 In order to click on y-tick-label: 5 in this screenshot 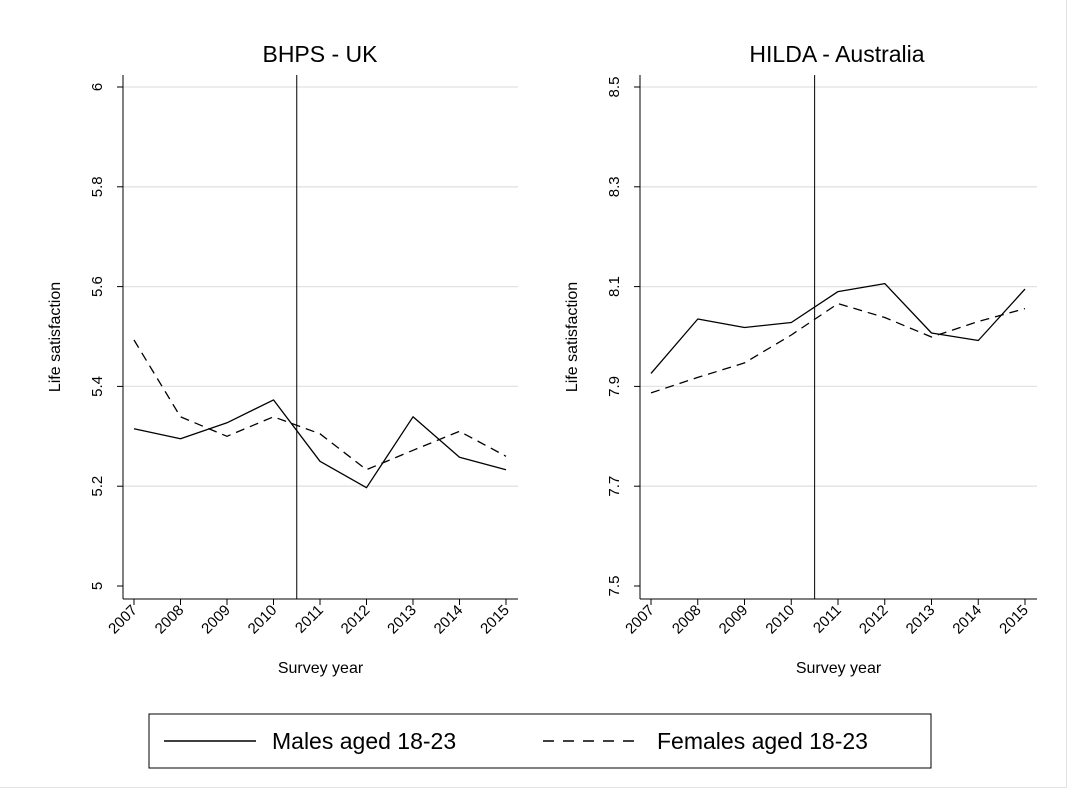, I will do `click(97, 586)`.